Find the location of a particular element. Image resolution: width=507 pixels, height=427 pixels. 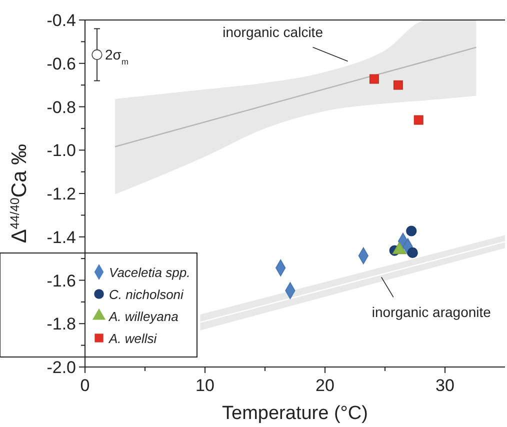

y-tick-label: -1.2 is located at coordinates (61, 194).